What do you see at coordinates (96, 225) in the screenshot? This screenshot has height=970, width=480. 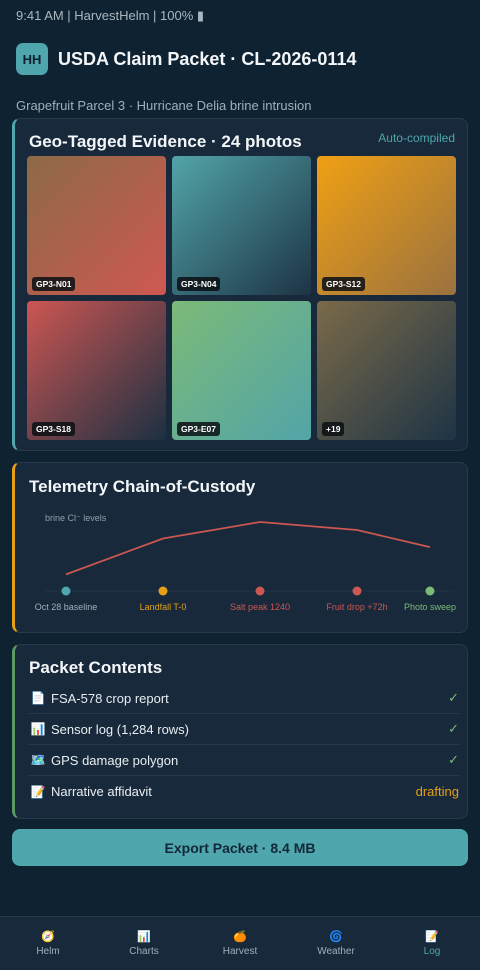 I see `evidence-photo: GP3-N01` at bounding box center [96, 225].